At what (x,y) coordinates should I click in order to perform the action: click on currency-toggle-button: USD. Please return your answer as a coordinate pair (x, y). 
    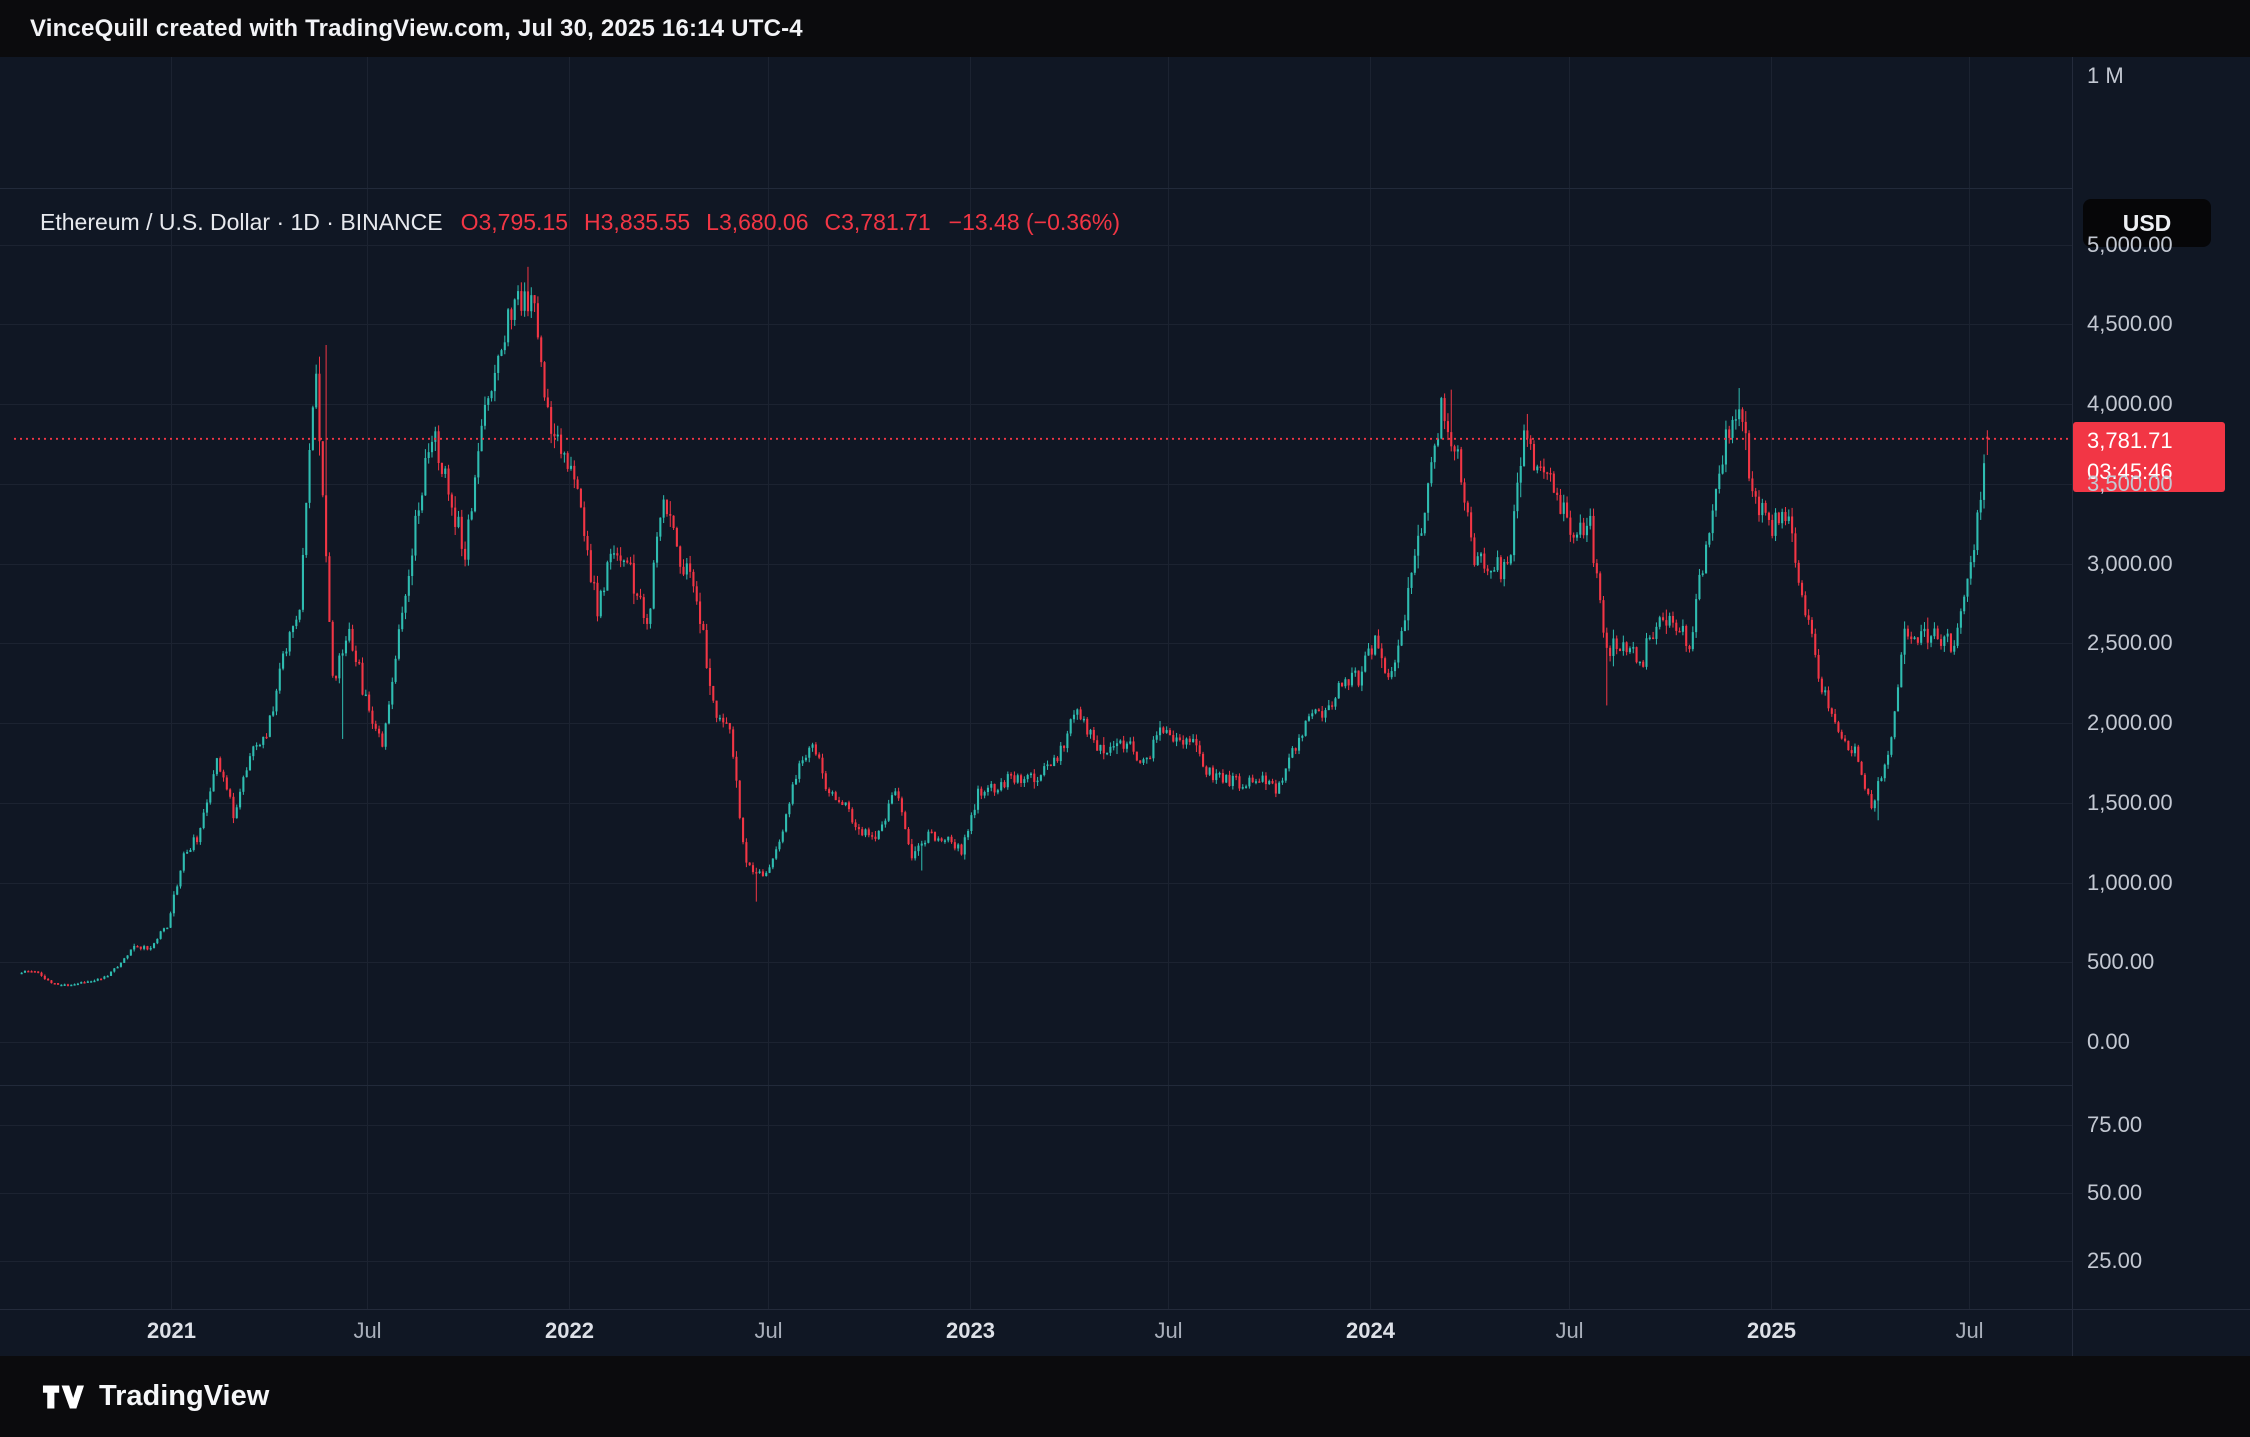
    Looking at the image, I should click on (2147, 223).